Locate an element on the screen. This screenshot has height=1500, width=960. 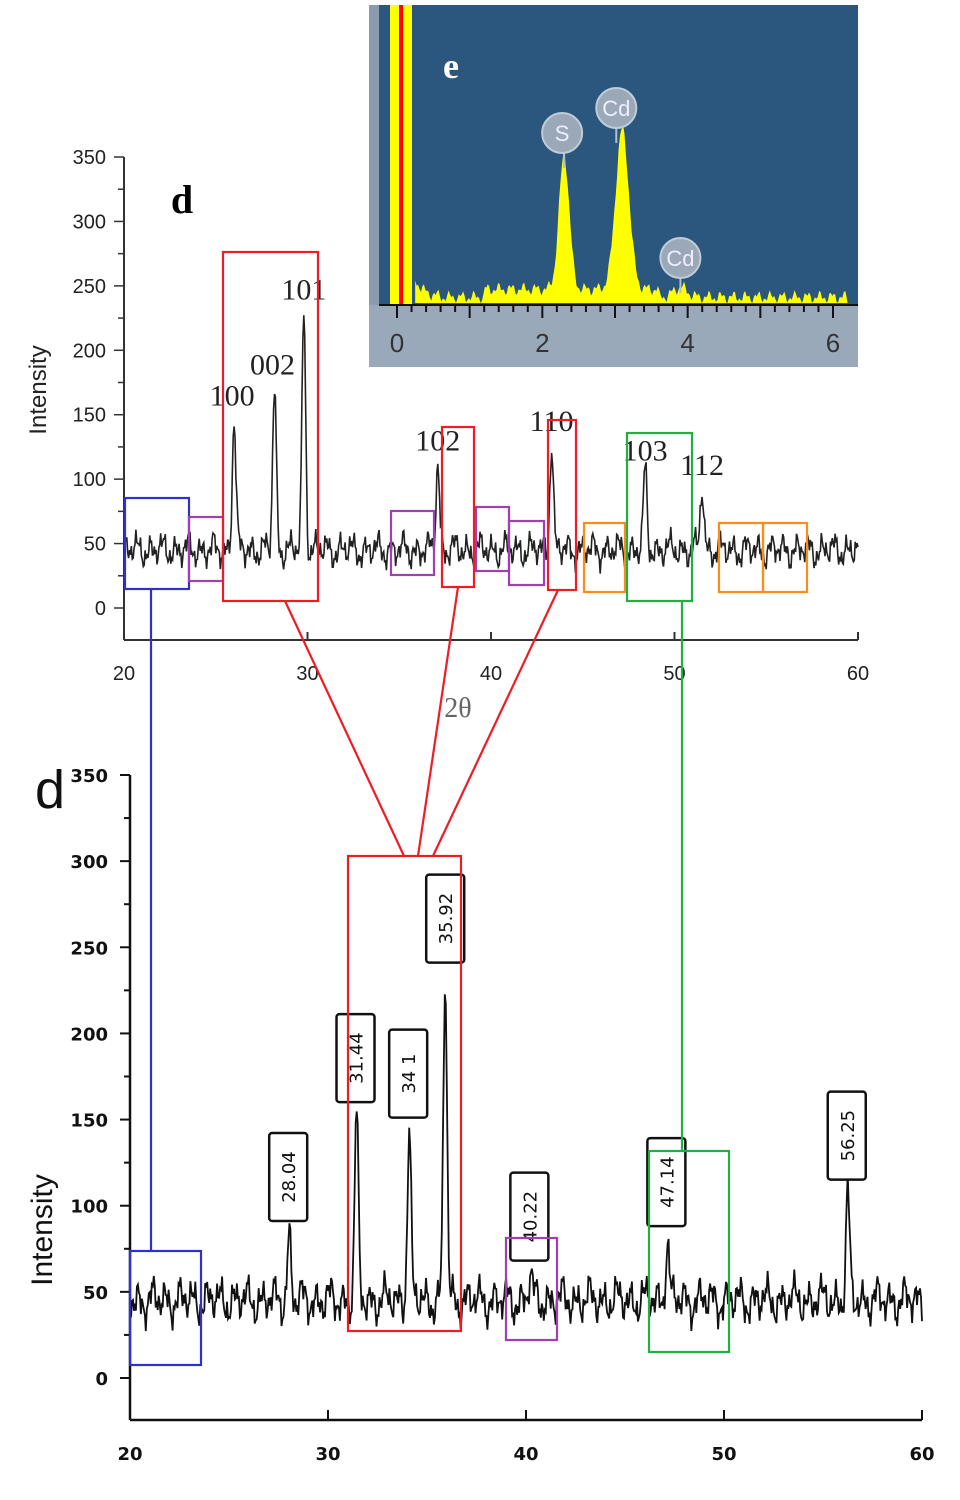
bottom-peak-label: 35.92 is located at coordinates (446, 919).